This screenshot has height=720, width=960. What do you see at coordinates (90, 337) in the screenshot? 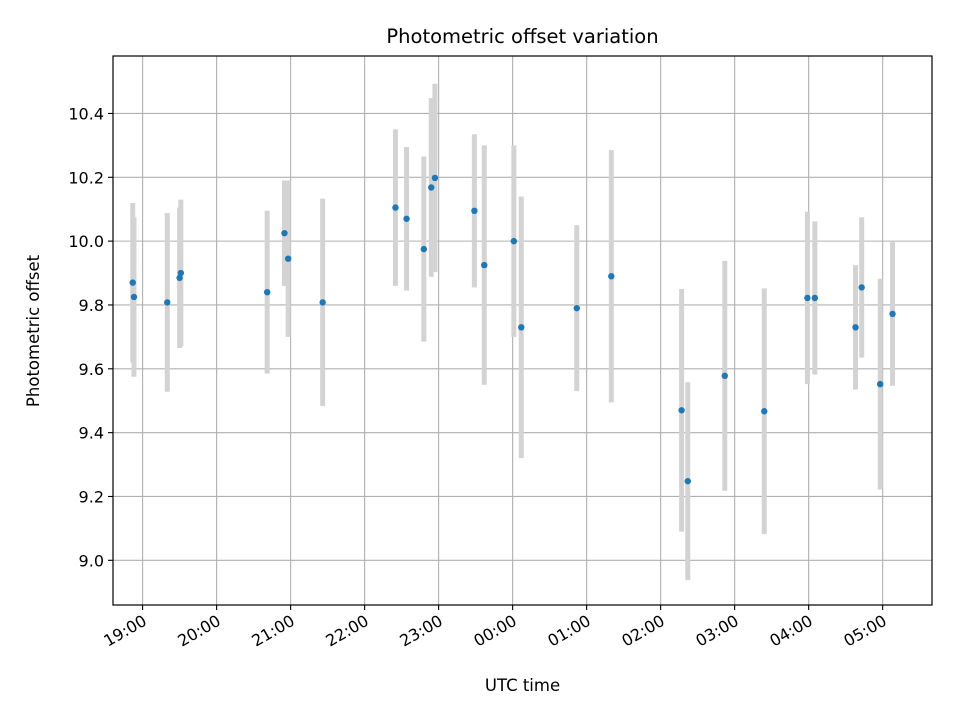
I see `y-axis-ticks: 9.0 9.2 9.4 9.6 9.8 10.0 10.2 10.4` at bounding box center [90, 337].